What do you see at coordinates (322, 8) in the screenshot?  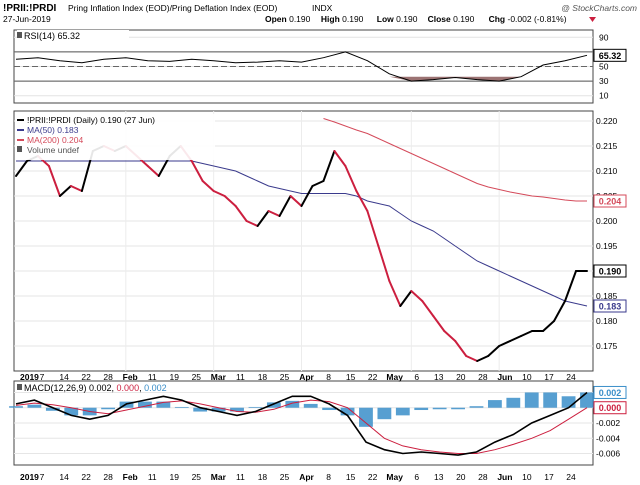 I see `header-exchange: INDX` at bounding box center [322, 8].